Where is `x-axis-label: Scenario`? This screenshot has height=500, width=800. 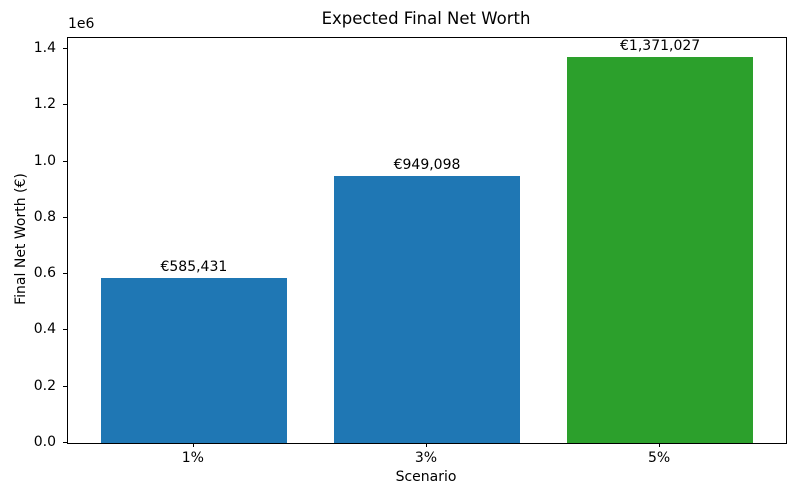
x-axis-label: Scenario is located at coordinates (426, 477).